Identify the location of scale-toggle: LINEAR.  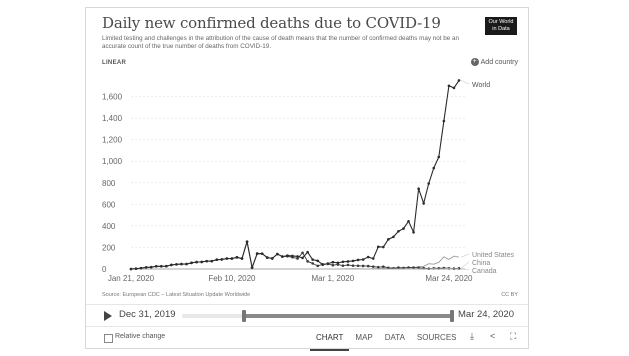
(114, 63).